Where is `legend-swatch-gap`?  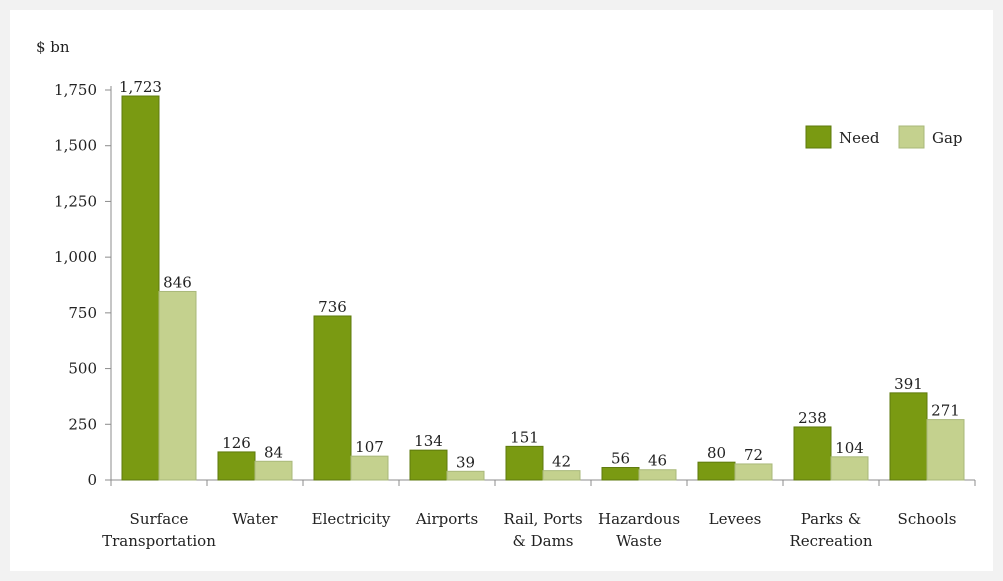
legend-swatch-gap is located at coordinates (911, 137).